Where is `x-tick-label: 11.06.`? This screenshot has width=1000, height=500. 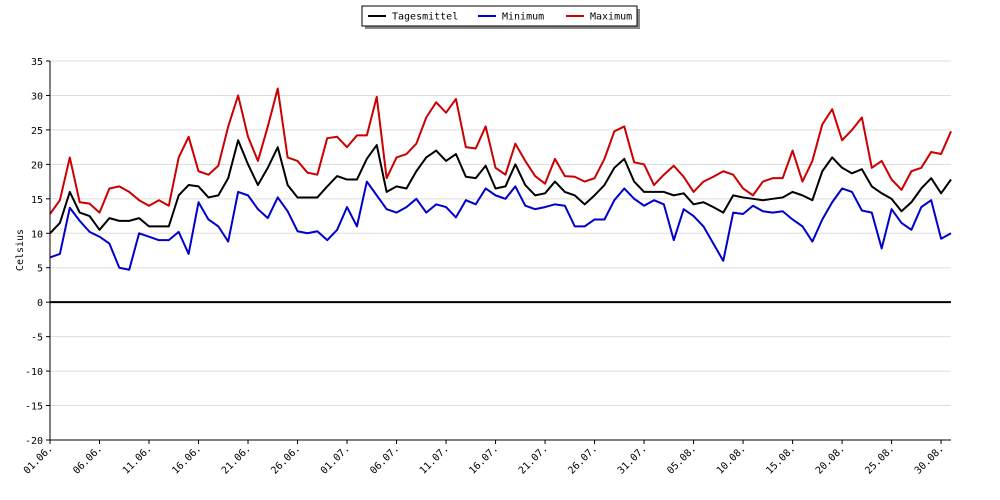
x-tick-label: 11.06. is located at coordinates (137, 459).